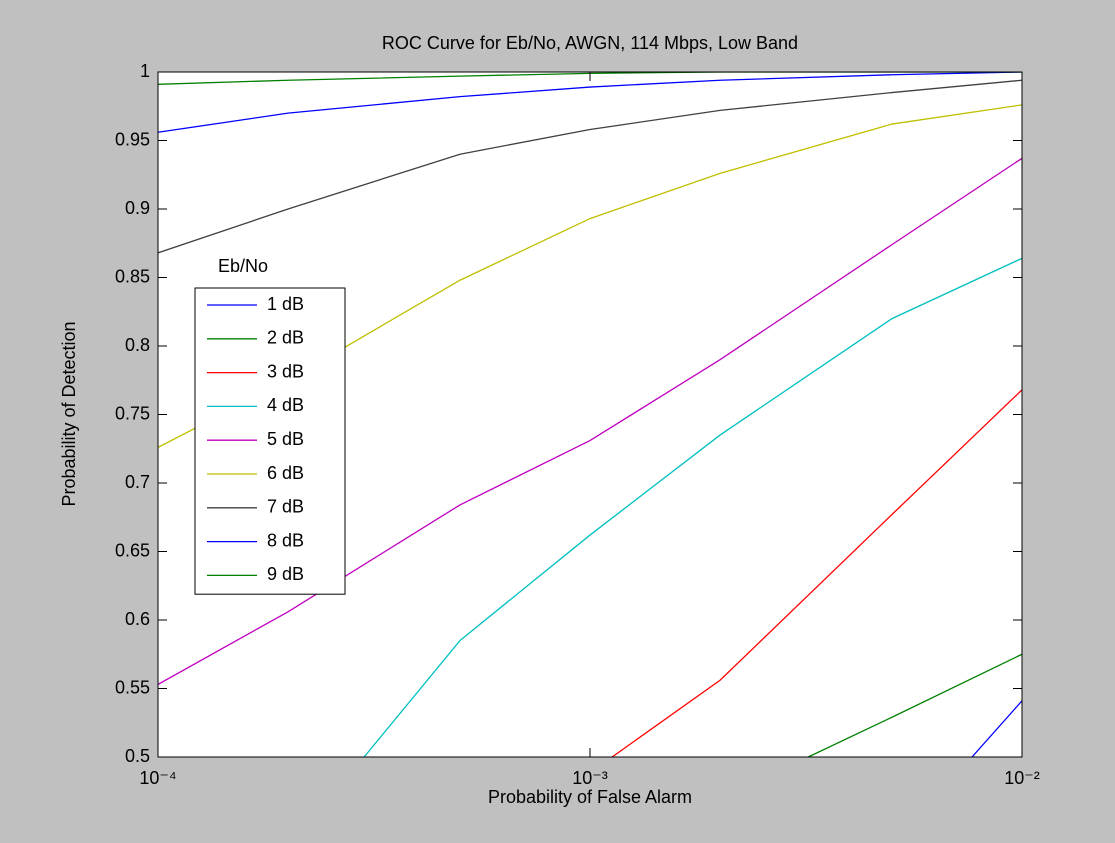  I want to click on x-tick-label: 10⁻², so click(1022, 778).